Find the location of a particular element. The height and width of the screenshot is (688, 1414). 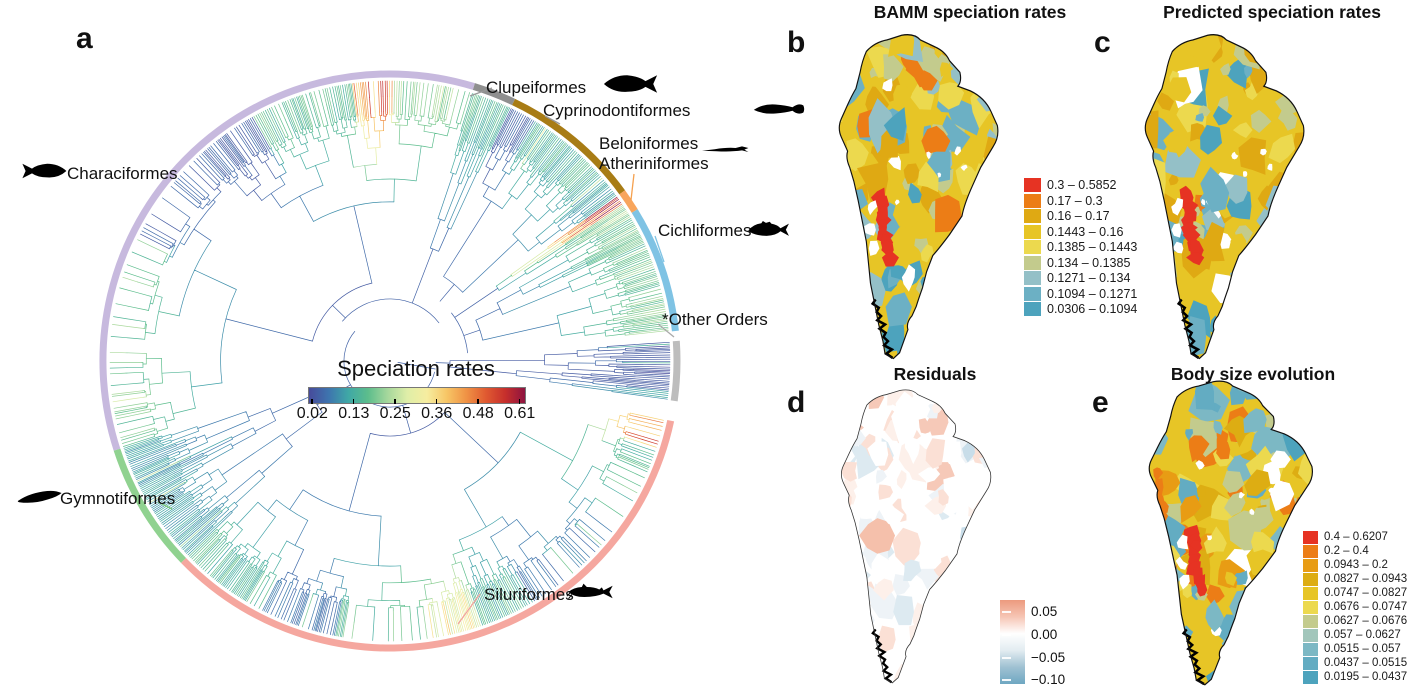

residuals-colorbar is located at coordinates (1012, 642).